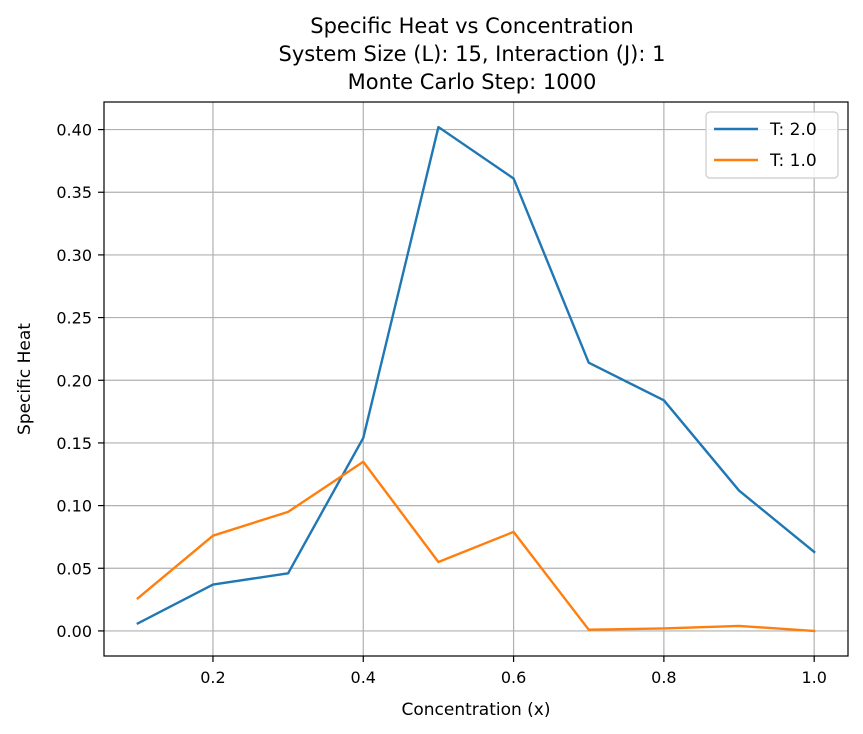  Describe the element at coordinates (74, 130) in the screenshot. I see `y-tick-label: 0.40` at that location.